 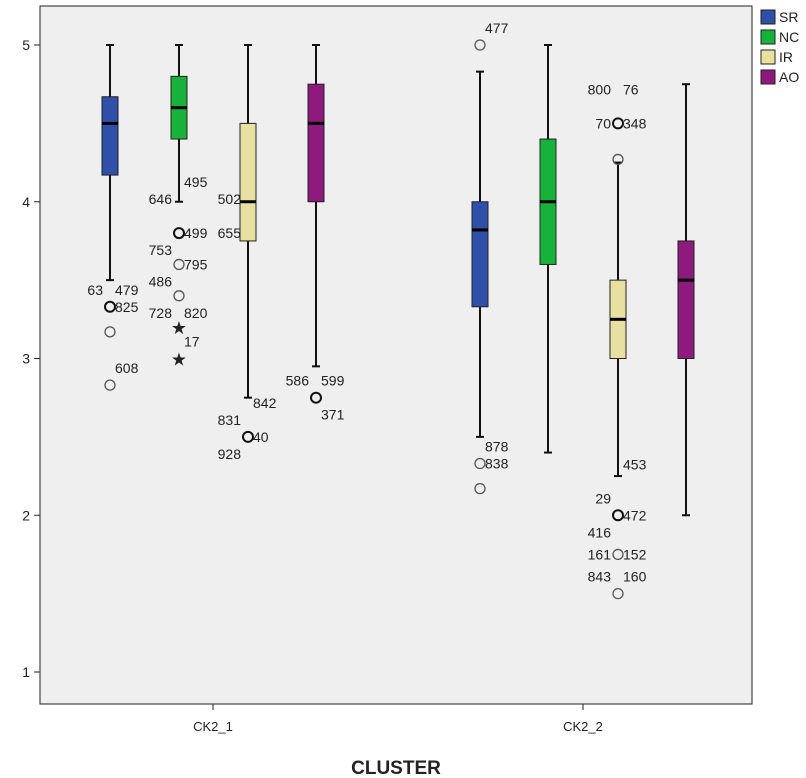 What do you see at coordinates (396, 768) in the screenshot?
I see `x-axis-title: CLUSTER` at bounding box center [396, 768].